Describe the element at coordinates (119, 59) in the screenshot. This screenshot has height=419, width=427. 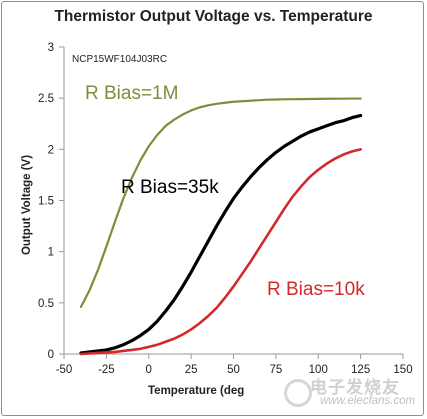
I see `chart-subtitle: NCP15WF104J03RC` at that location.